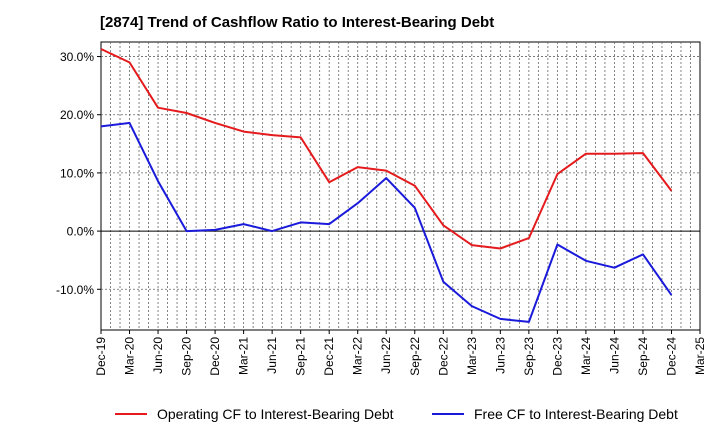 The image size is (720, 440). Describe the element at coordinates (215, 356) in the screenshot. I see `x-tick-label: Dec-20` at that location.